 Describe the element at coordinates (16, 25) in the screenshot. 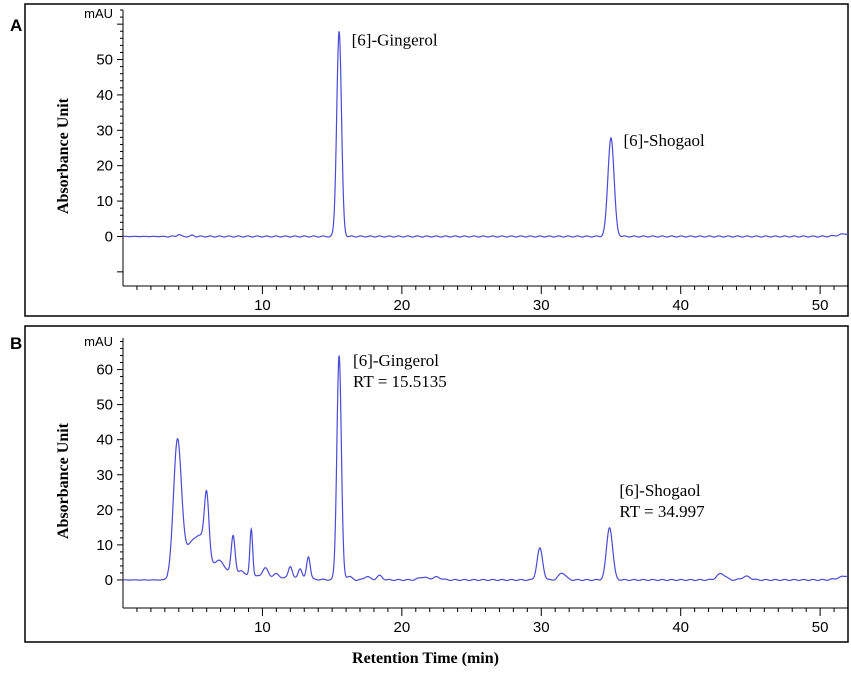

I see `panel-letter-a: A` at that location.